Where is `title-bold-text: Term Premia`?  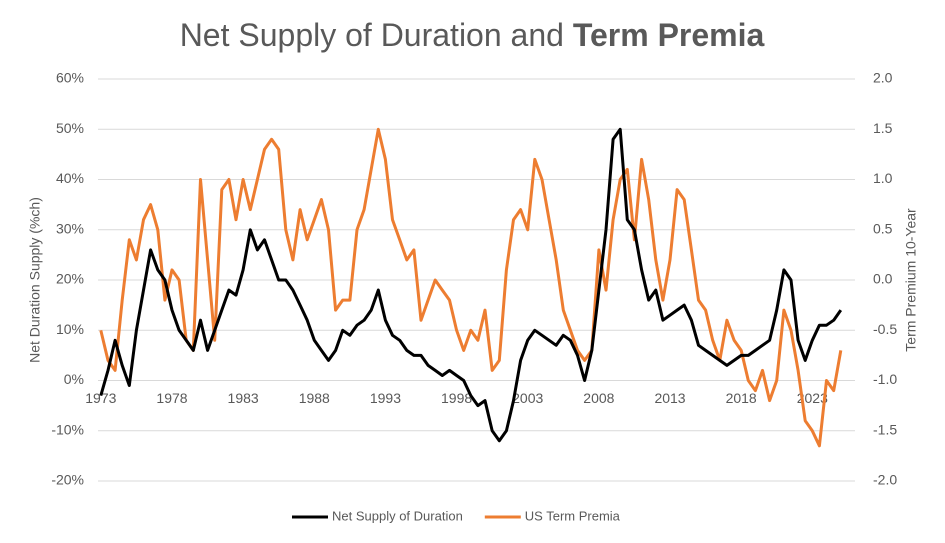
title-bold-text: Term Premia is located at coordinates (669, 35).